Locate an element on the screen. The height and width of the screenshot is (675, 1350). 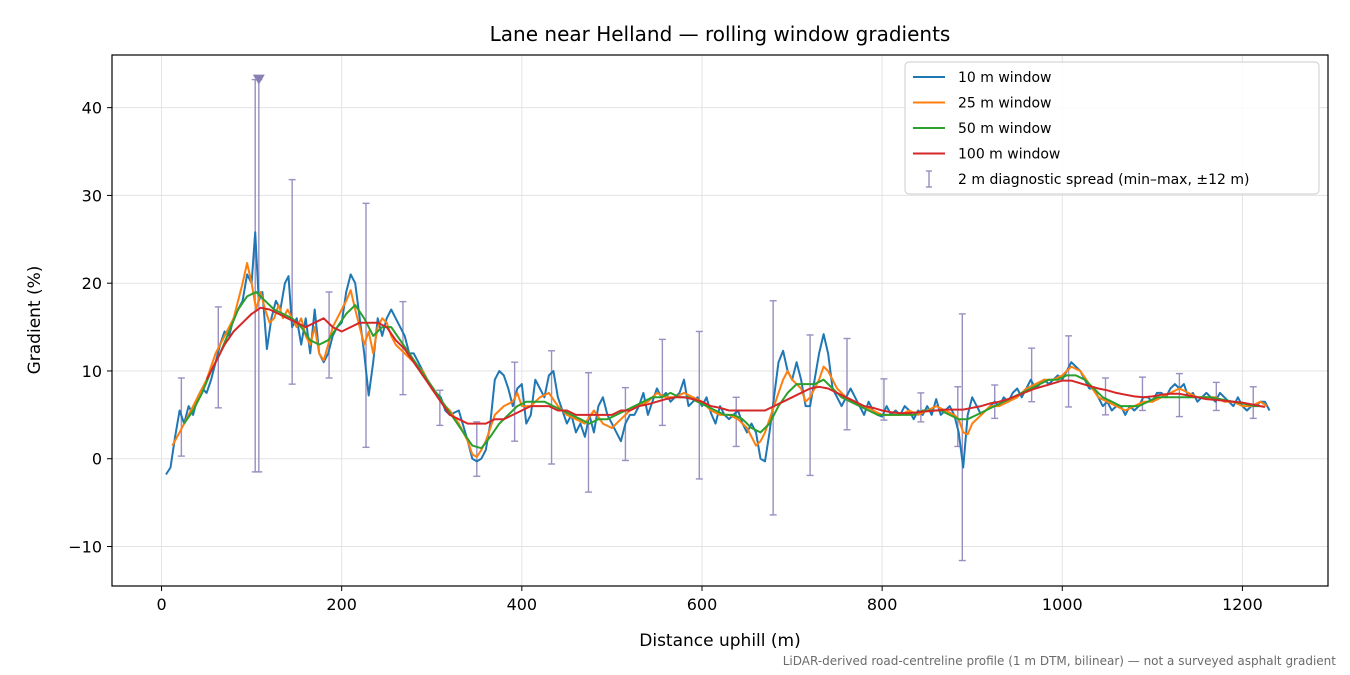
legend-label: 50 m window is located at coordinates (1004, 129).